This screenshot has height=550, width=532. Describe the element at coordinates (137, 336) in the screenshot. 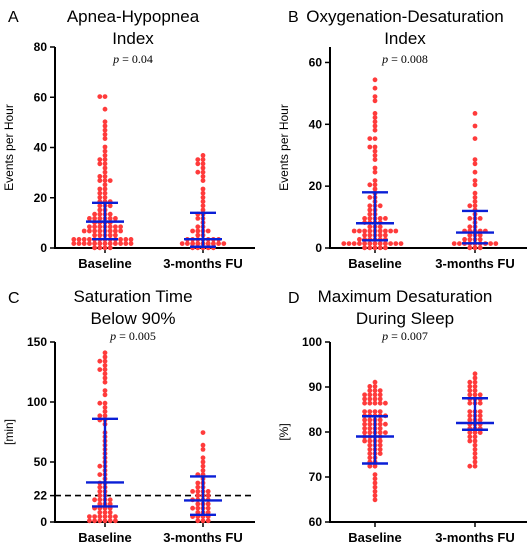

I see `p-number: = 0.005` at that location.